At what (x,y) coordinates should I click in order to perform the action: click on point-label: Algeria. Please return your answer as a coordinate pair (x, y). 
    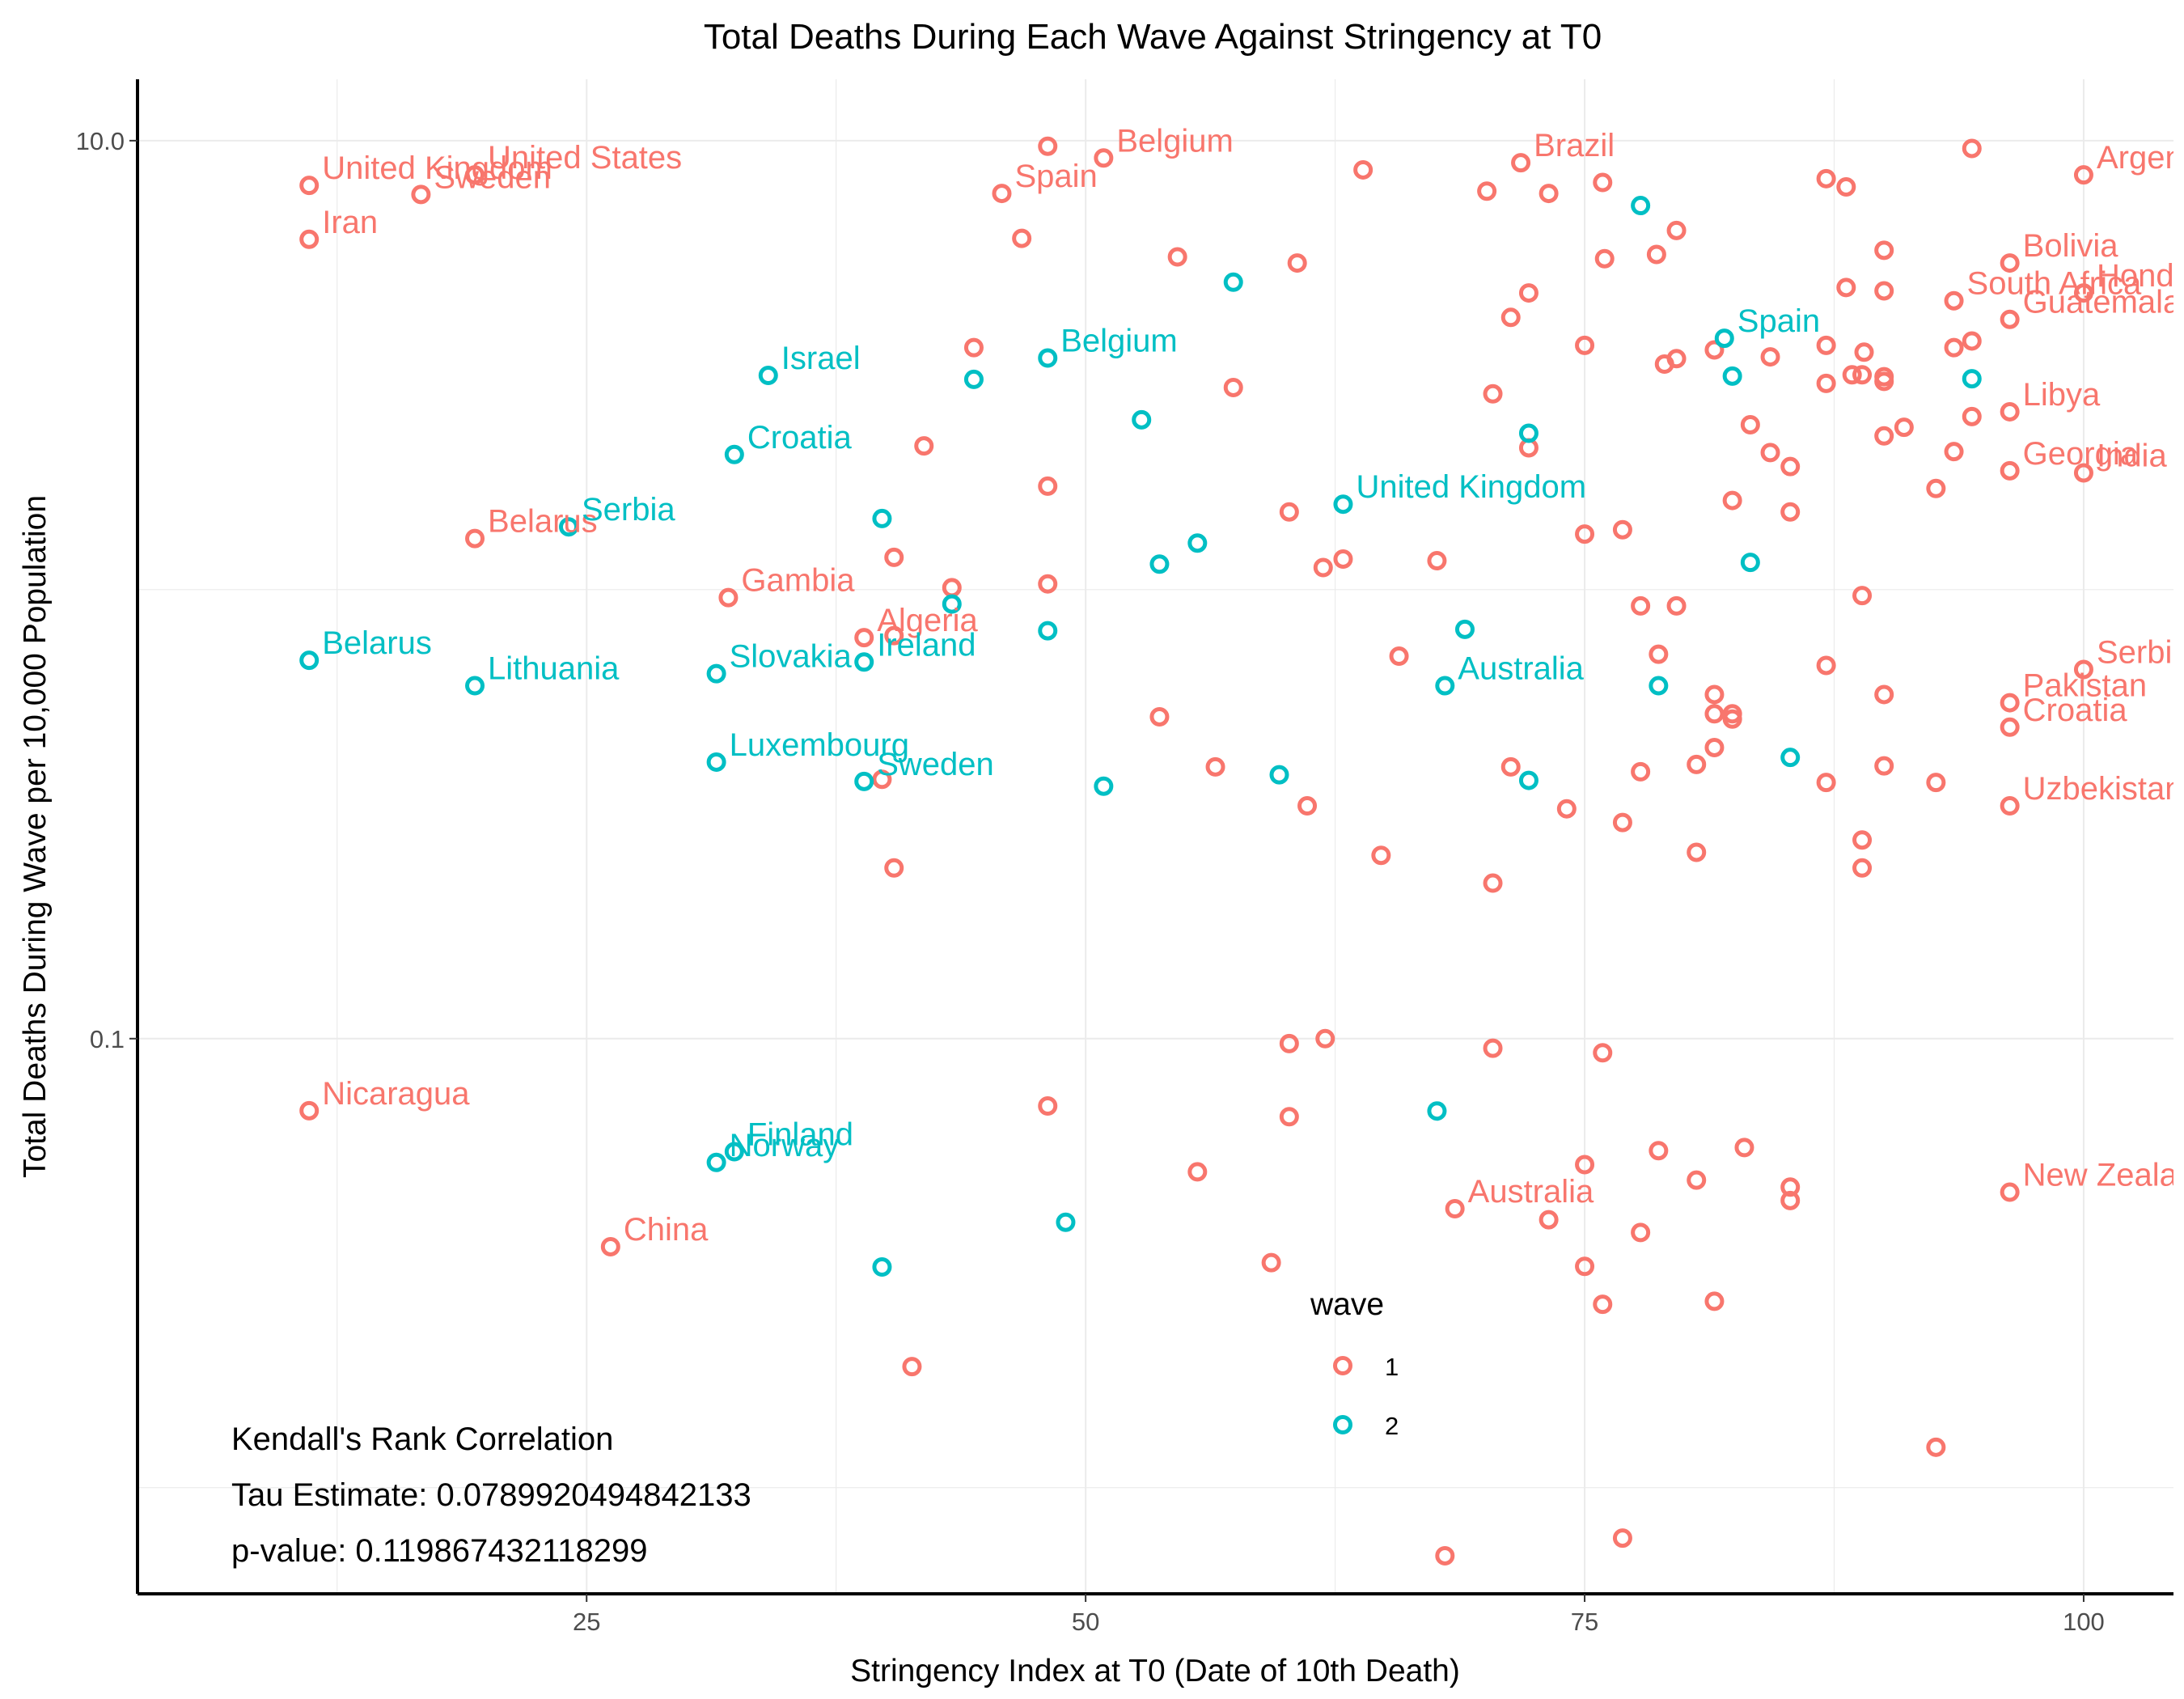
    Looking at the image, I should click on (928, 620).